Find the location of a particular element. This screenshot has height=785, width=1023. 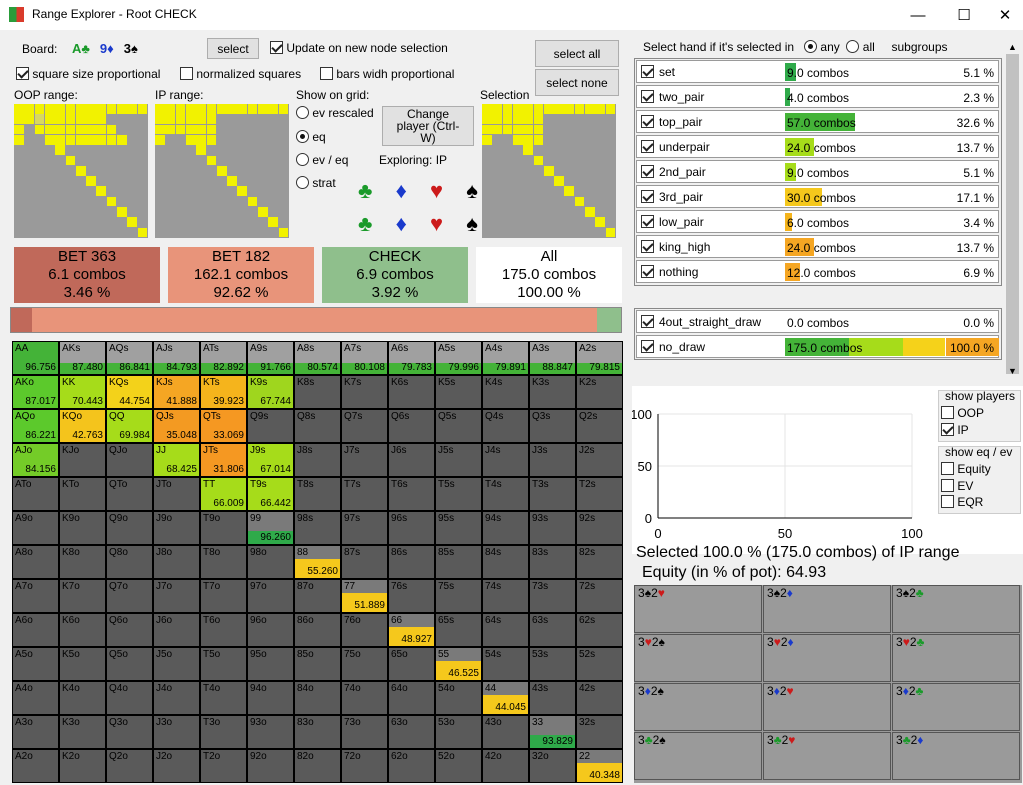

hand-cell-A5o: A5o is located at coordinates (35, 664).